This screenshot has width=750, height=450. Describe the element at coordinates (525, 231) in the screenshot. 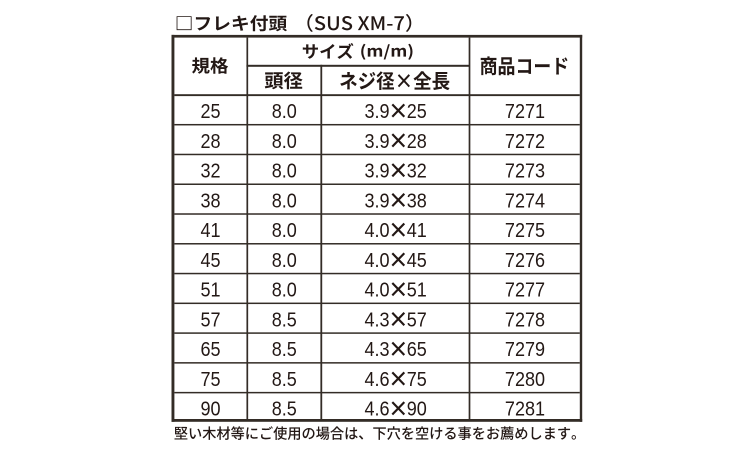

I see `svg-text: 7275` at that location.